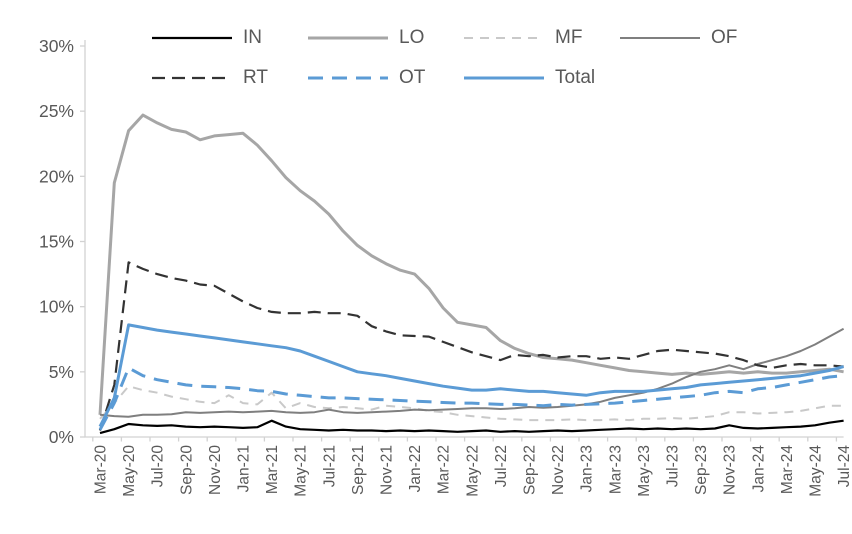 The height and width of the screenshot is (534, 852). I want to click on x-axis-tick-label: Nov-20, so click(215, 470).